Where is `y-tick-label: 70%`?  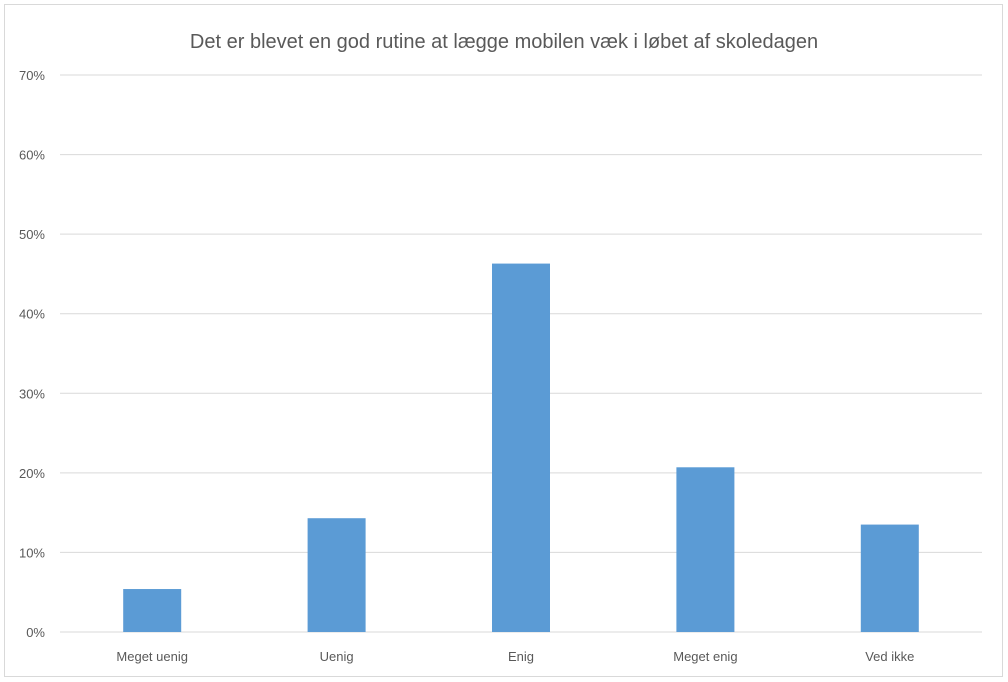 y-tick-label: 70% is located at coordinates (32, 75).